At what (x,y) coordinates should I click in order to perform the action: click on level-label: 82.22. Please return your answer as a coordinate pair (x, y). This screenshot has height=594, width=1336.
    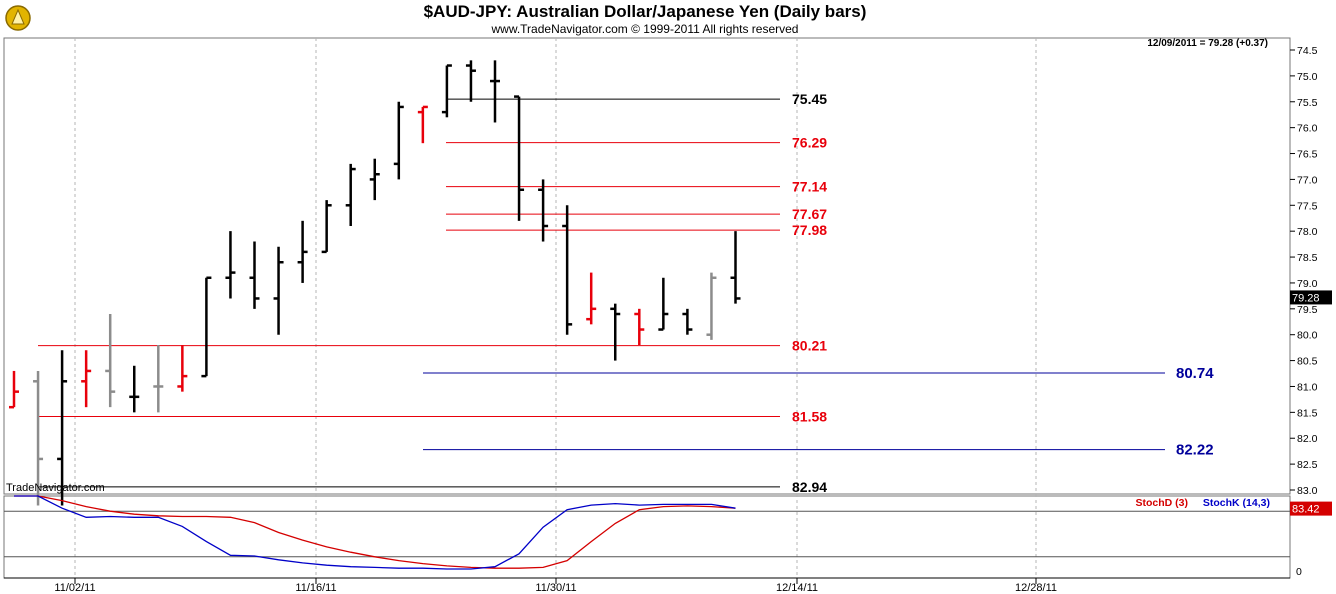
    Looking at the image, I should click on (1195, 450).